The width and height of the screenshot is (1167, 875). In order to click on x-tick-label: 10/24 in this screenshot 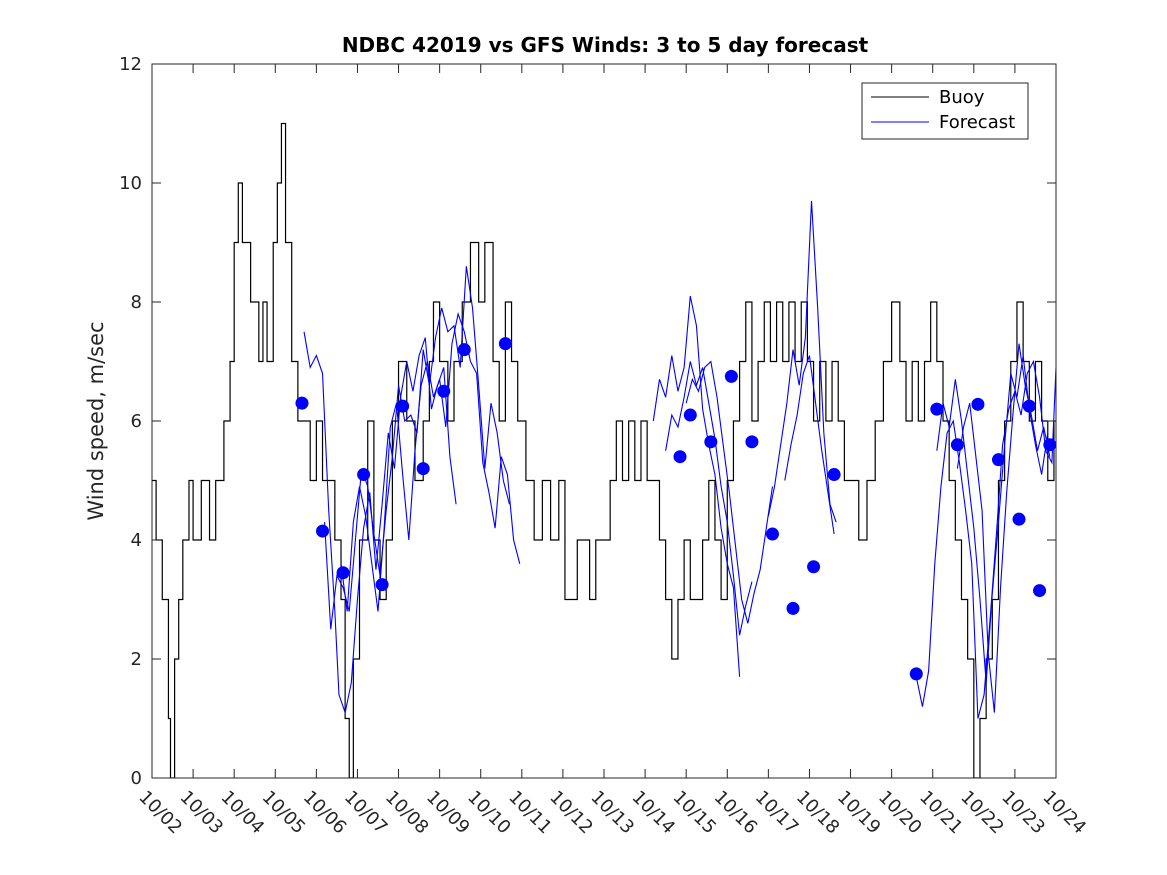, I will do `click(1064, 813)`.